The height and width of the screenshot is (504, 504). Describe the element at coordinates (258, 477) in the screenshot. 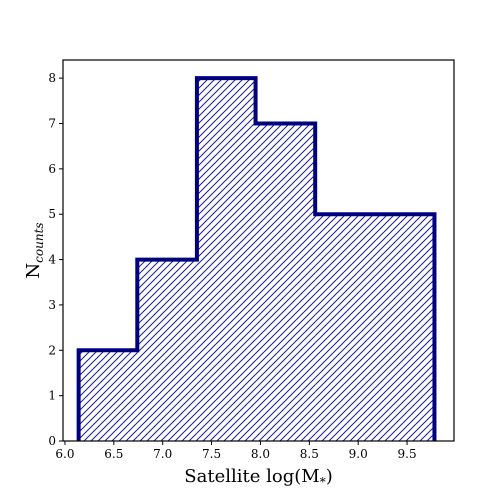

I see `x-axis-label: Satellite log(M*)` at that location.